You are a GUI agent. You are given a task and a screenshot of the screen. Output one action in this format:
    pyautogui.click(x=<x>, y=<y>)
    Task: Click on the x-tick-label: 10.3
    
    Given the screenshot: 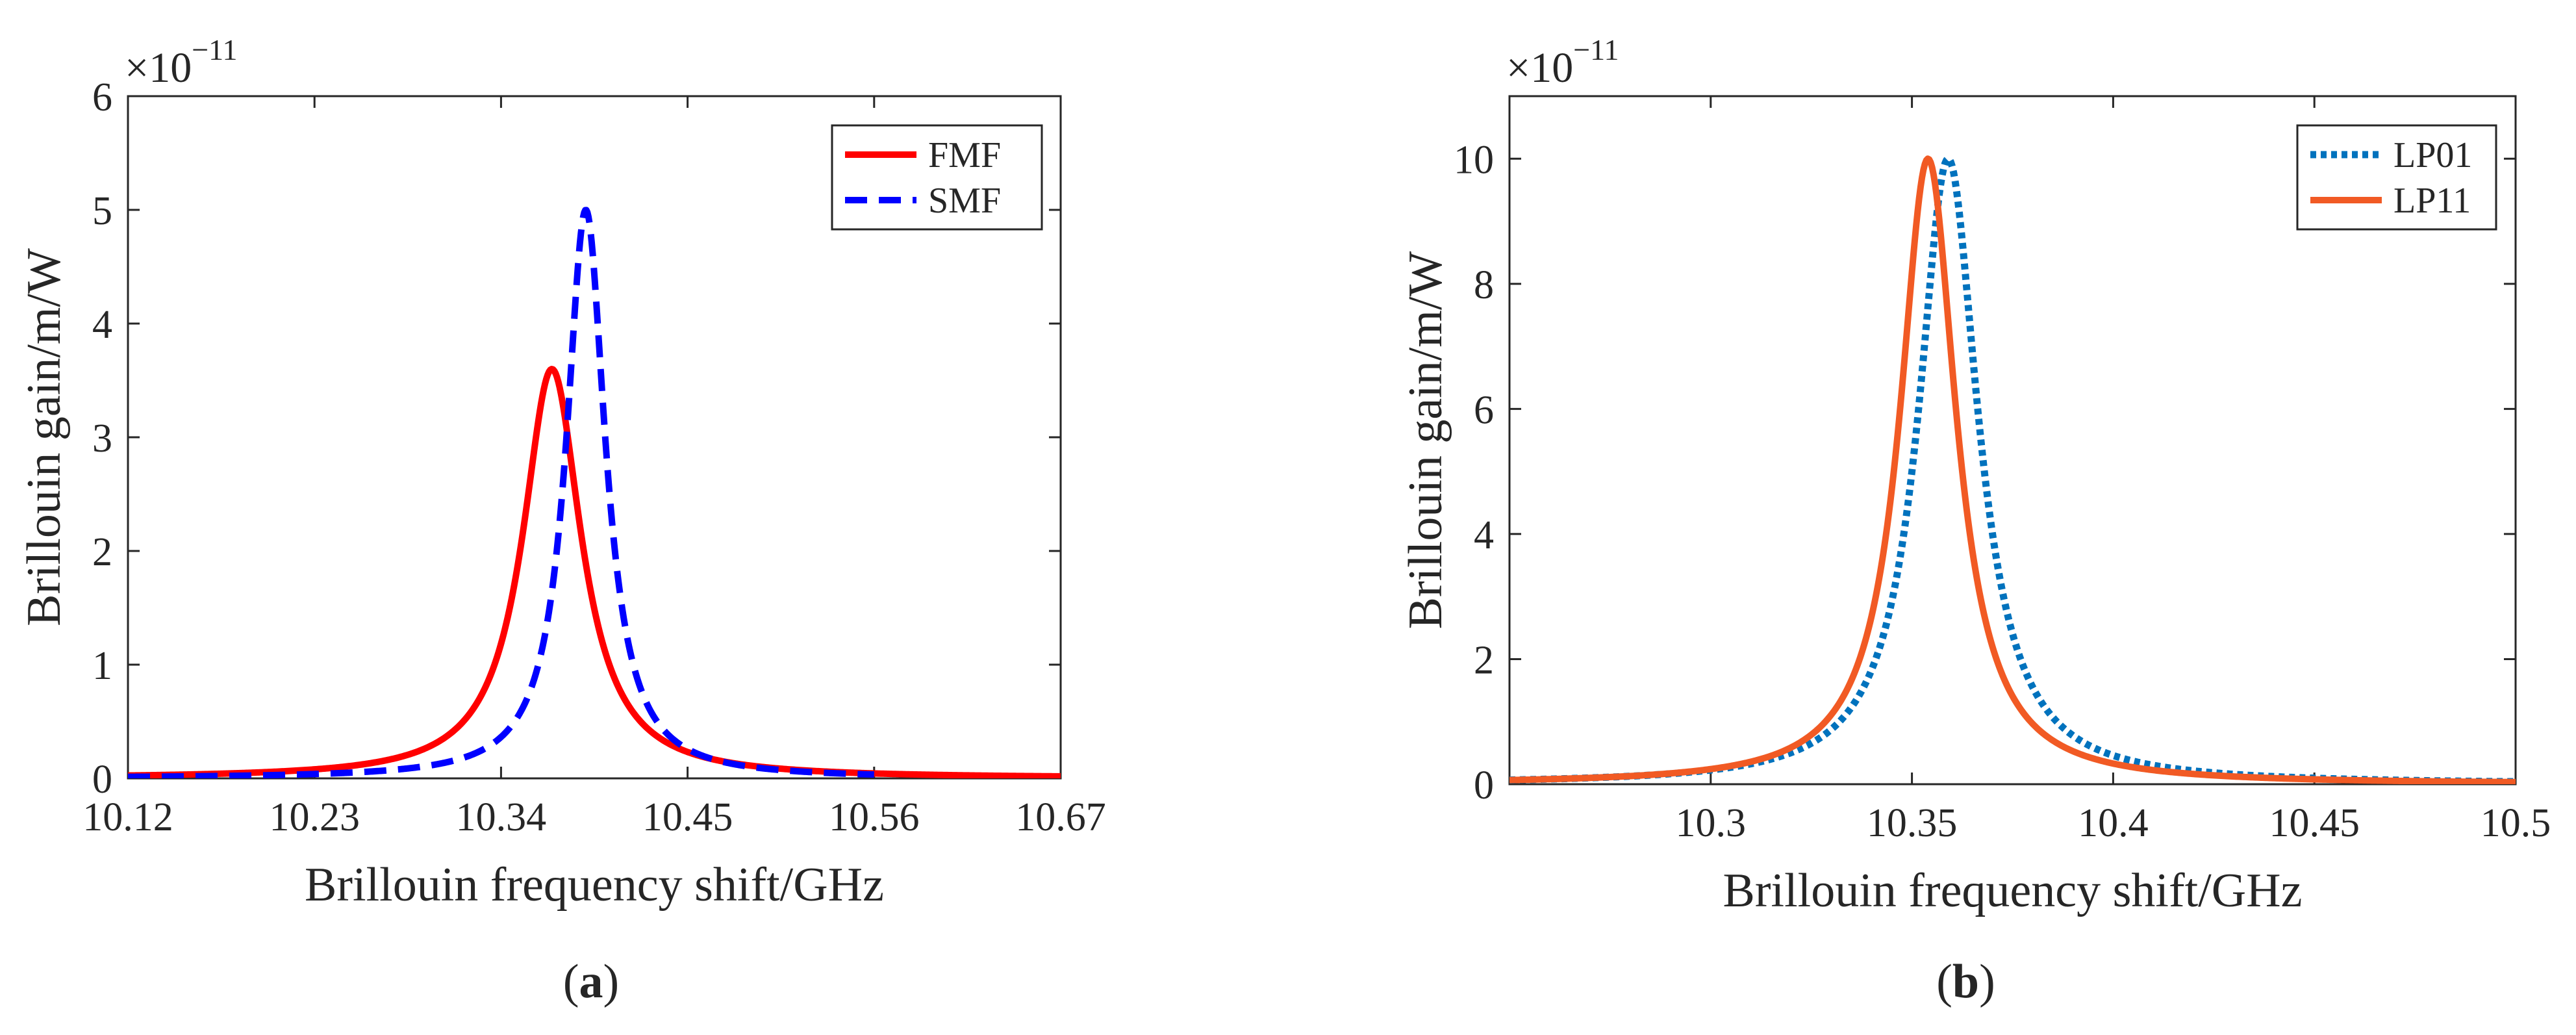 What is the action you would take?
    pyautogui.click(x=1711, y=823)
    